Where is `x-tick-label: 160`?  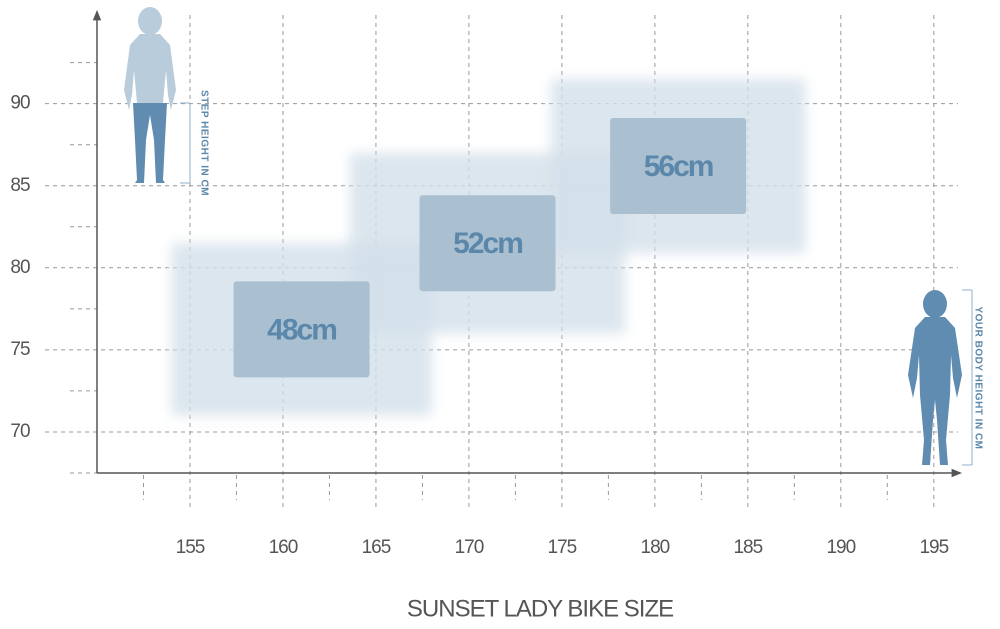 x-tick-label: 160 is located at coordinates (283, 547).